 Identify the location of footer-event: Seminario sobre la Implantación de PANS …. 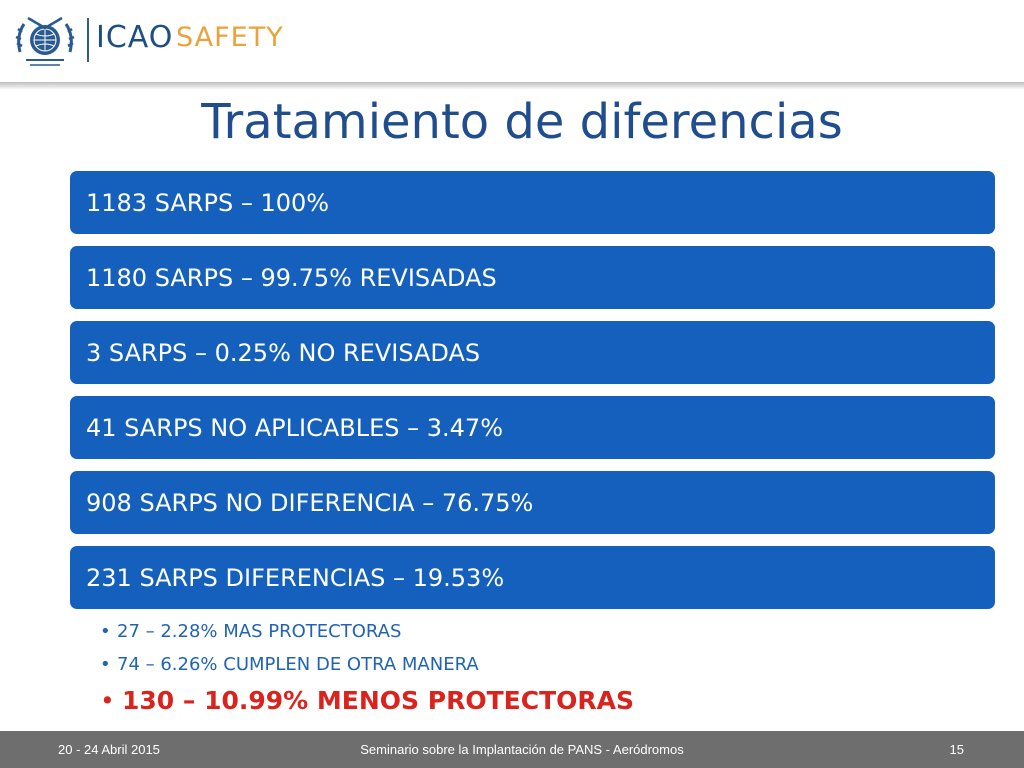
(522, 749).